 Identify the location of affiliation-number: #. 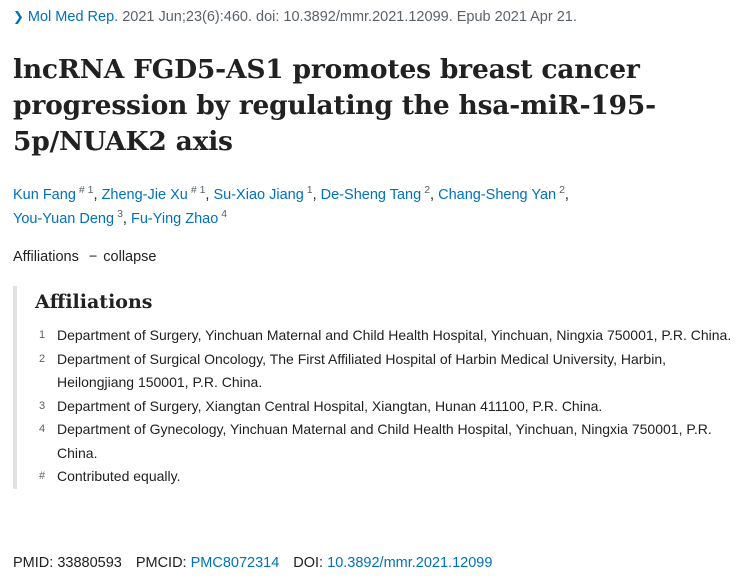
(42, 476).